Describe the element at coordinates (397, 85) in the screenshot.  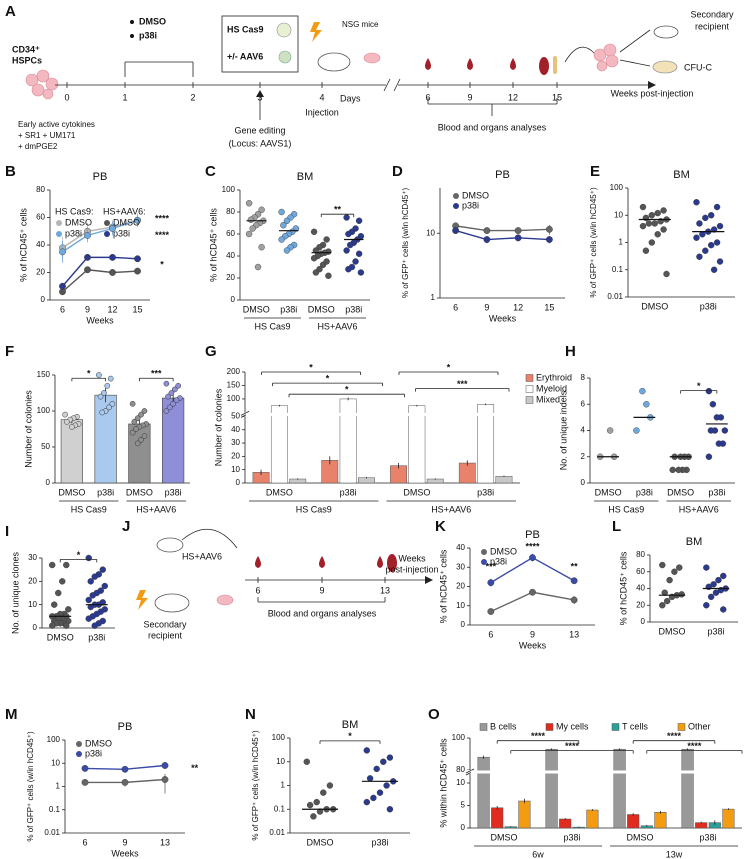
I see `break-mark` at that location.